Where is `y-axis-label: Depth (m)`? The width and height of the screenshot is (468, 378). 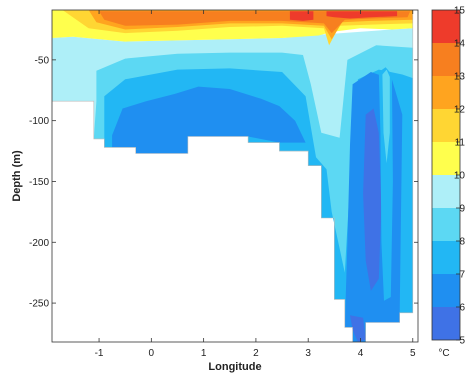
y-axis-label: Depth (m) is located at coordinates (17, 176).